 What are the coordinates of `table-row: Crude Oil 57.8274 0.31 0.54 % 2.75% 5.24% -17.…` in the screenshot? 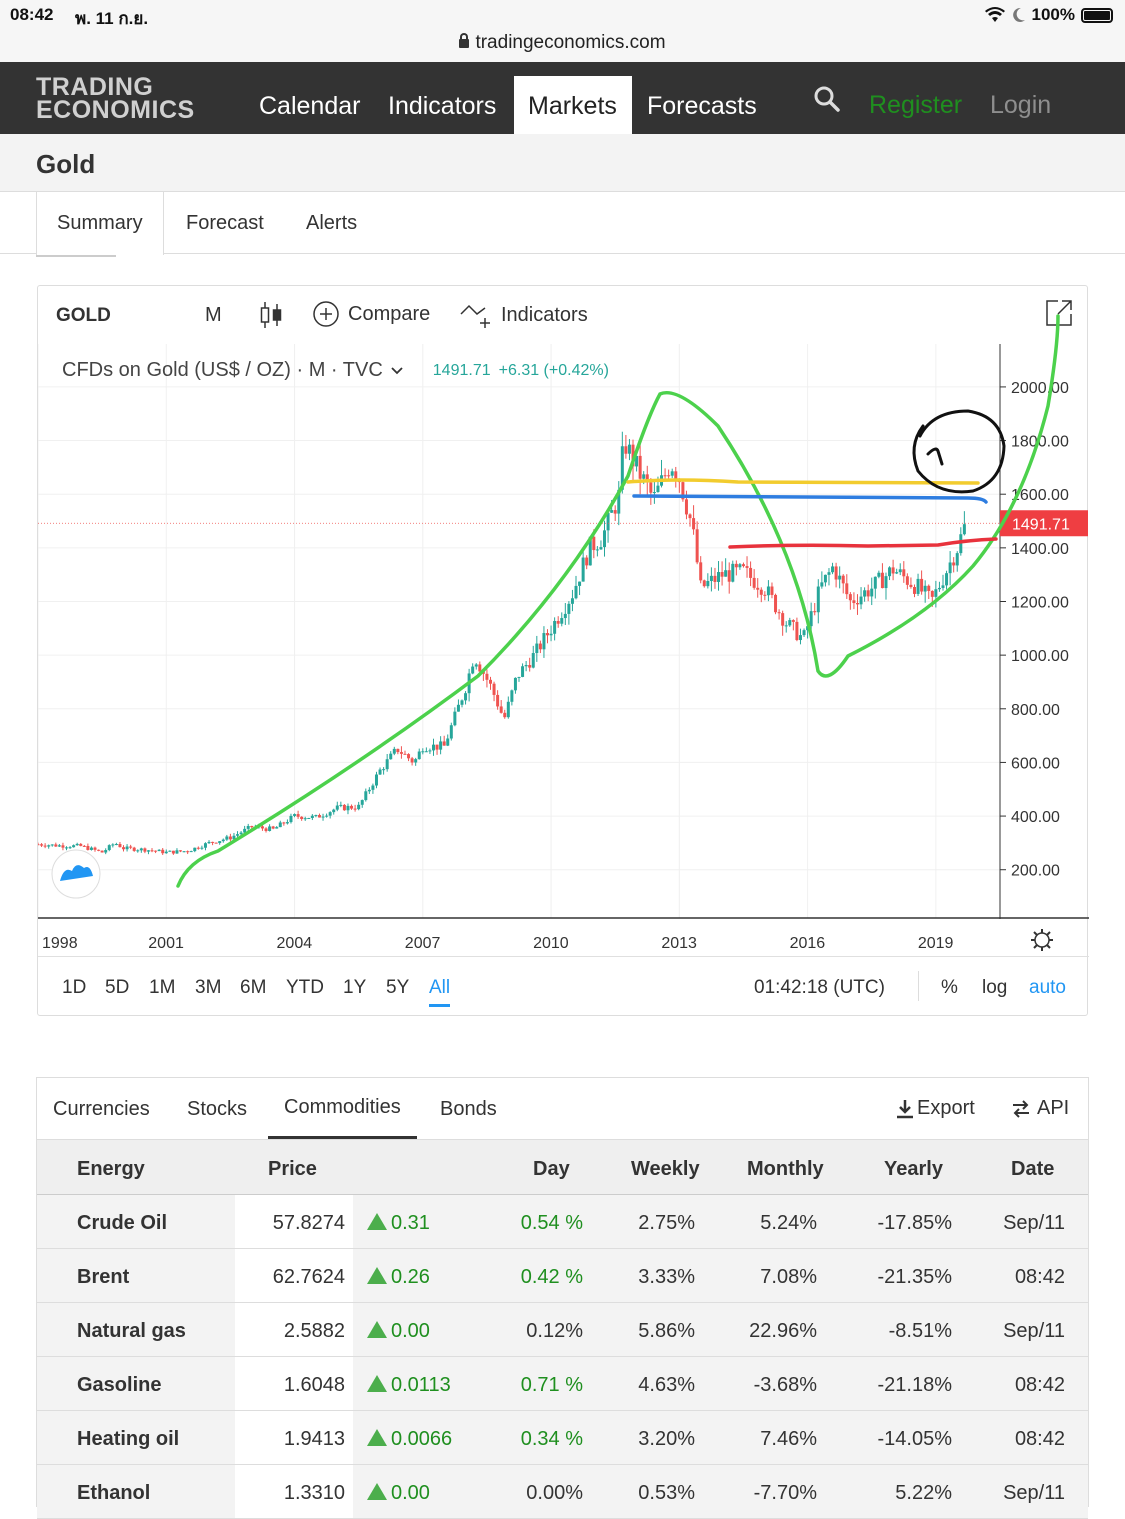 It's located at (562, 1222).